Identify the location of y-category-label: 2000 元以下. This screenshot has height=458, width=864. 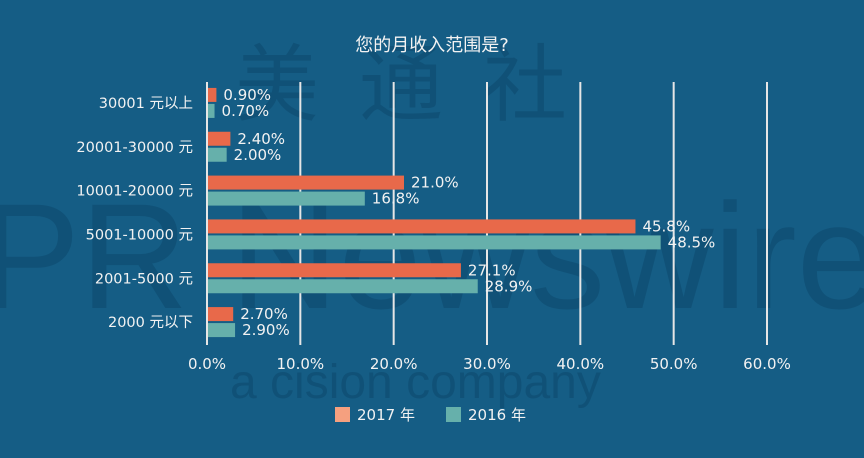
(150, 323).